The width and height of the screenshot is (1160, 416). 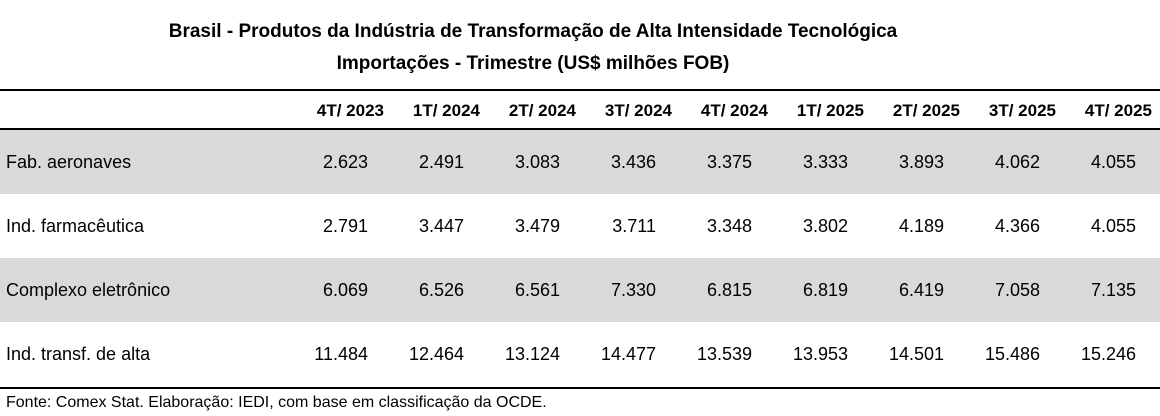 What do you see at coordinates (734, 110) in the screenshot?
I see `column-header: 4T/ 2024` at bounding box center [734, 110].